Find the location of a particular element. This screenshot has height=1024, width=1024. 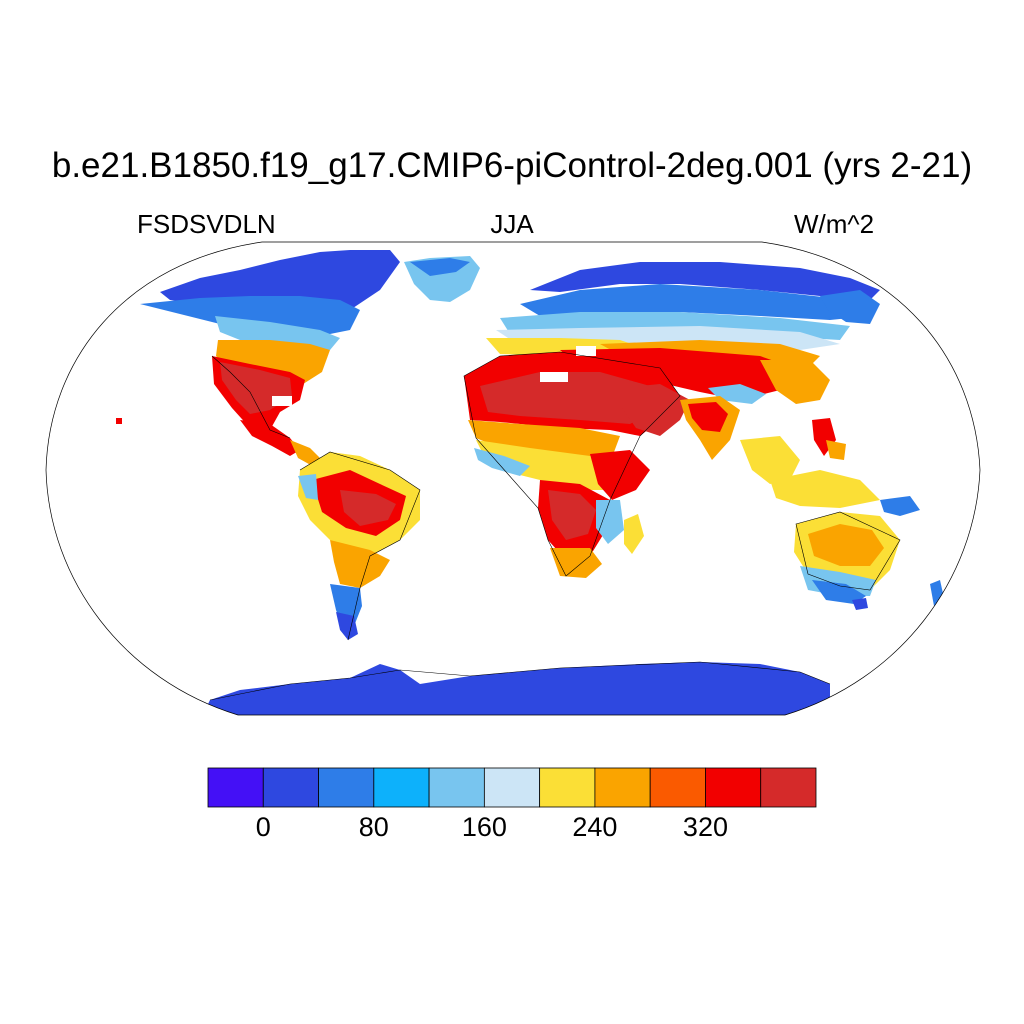

andes-blue is located at coordinates (308, 487).